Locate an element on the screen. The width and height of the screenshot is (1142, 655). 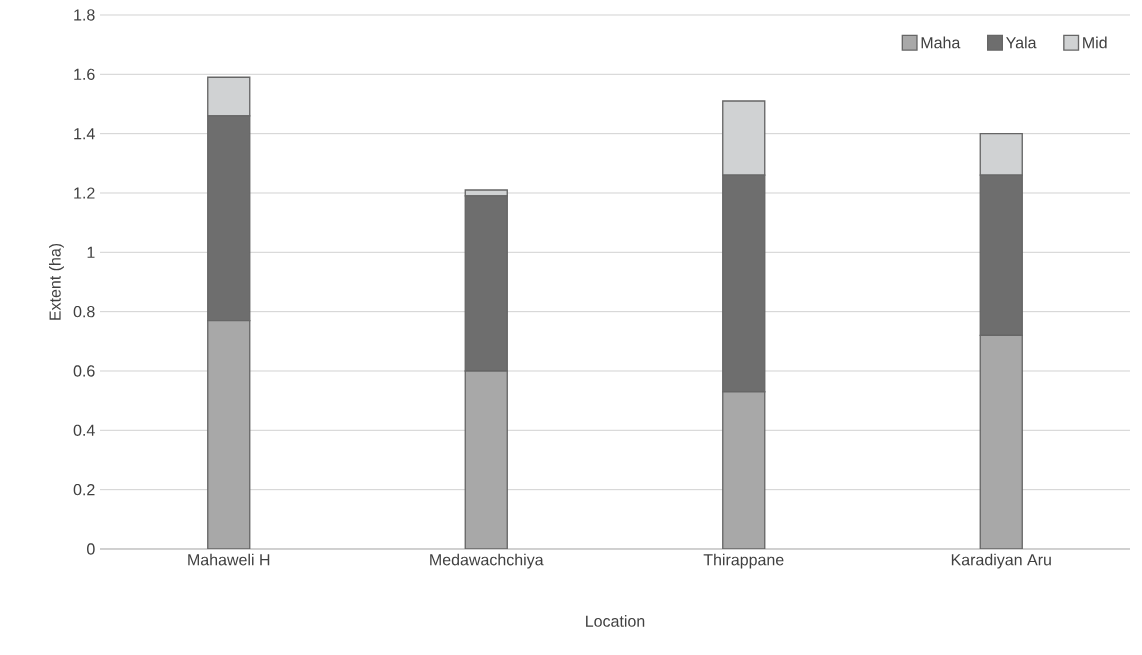
x-tick-label: Medawachchiya is located at coordinates (487, 561).